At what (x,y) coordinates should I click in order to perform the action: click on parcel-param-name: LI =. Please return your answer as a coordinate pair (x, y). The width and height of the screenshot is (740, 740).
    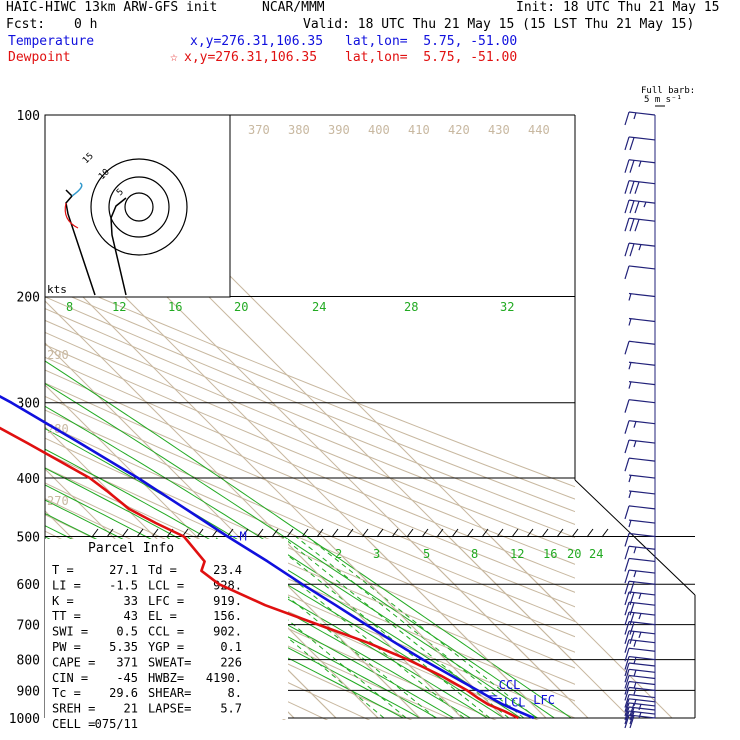
    Looking at the image, I should click on (66, 585).